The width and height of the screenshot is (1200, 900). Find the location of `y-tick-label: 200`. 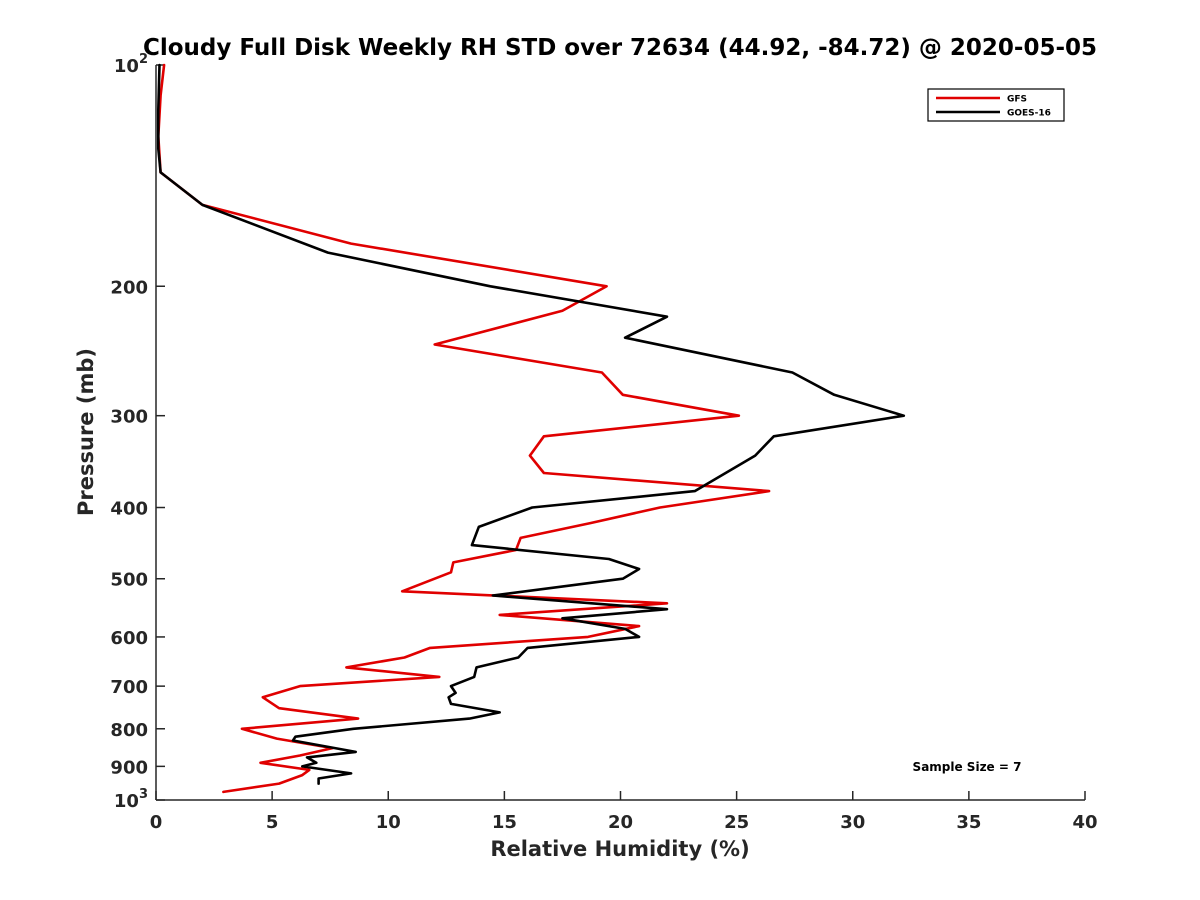

y-tick-label: 200 is located at coordinates (129, 287).